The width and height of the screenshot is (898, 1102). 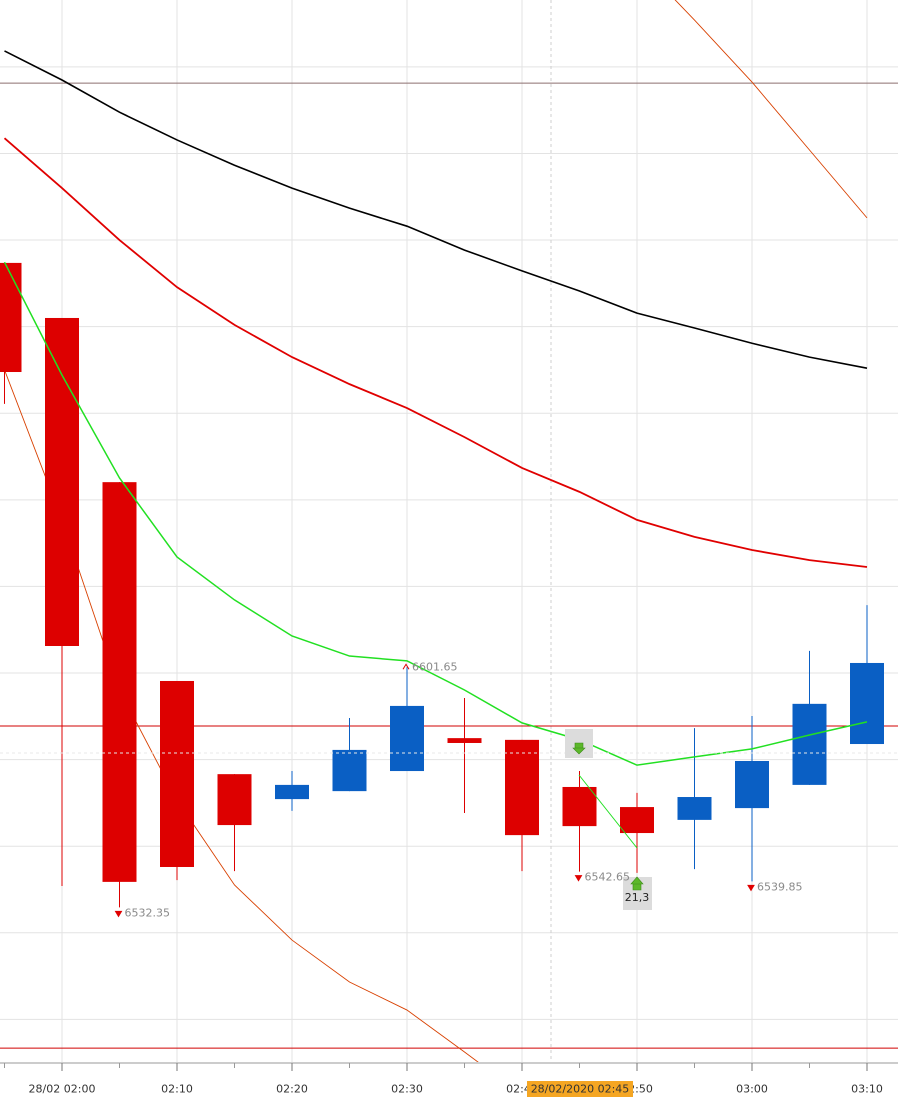 I want to click on crosshair-label: 28/02/2020 02:45, so click(x=580, y=1089).